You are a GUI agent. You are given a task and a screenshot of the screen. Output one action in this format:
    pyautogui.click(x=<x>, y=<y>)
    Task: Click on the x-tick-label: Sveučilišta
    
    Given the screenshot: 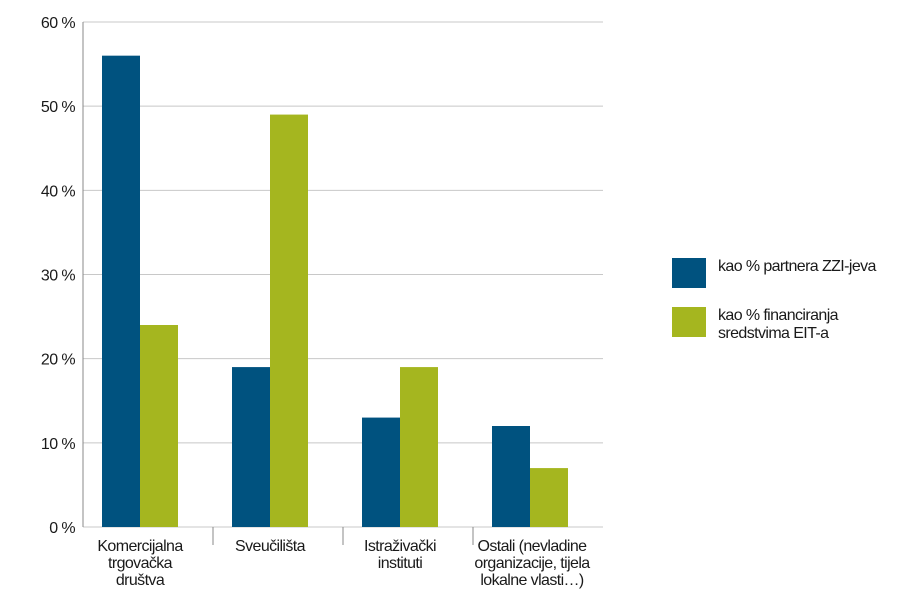 What is the action you would take?
    pyautogui.click(x=270, y=546)
    